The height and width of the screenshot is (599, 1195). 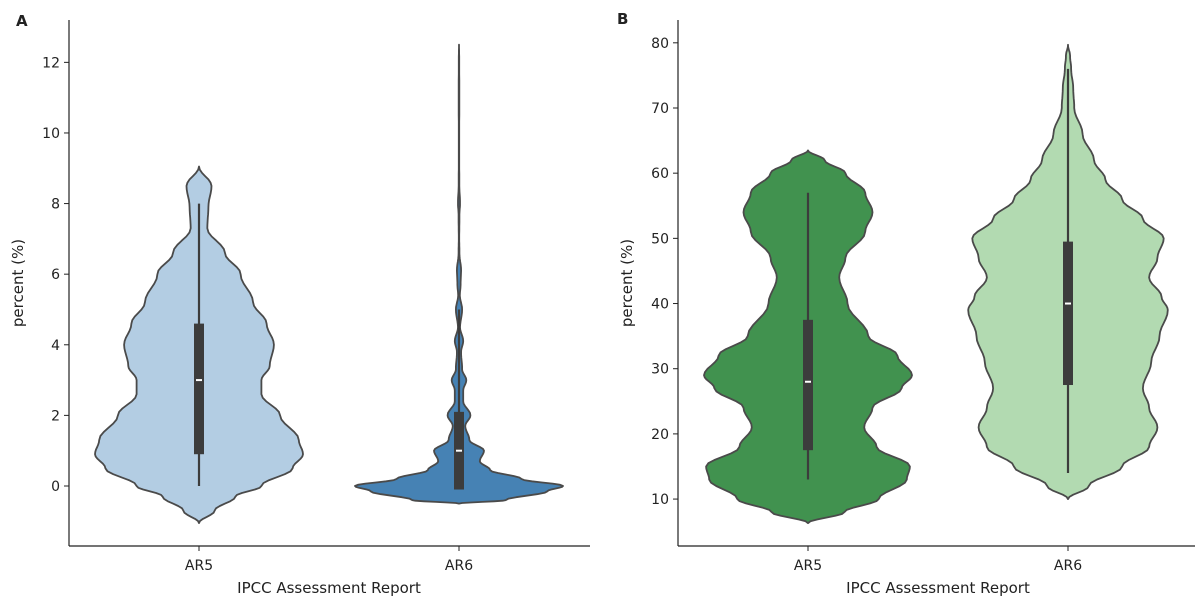 What do you see at coordinates (55, 346) in the screenshot?
I see `panel-a-y-tick-label: 4` at bounding box center [55, 346].